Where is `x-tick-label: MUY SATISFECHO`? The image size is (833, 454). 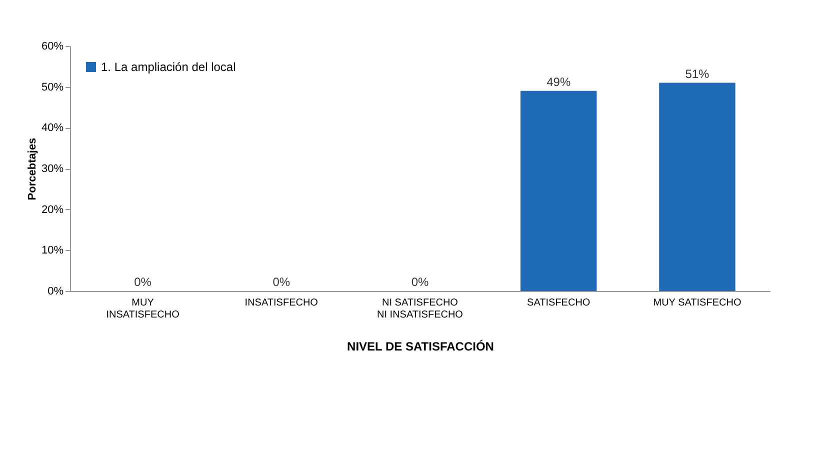
x-tick-label: MUY SATISFECHO is located at coordinates (697, 303).